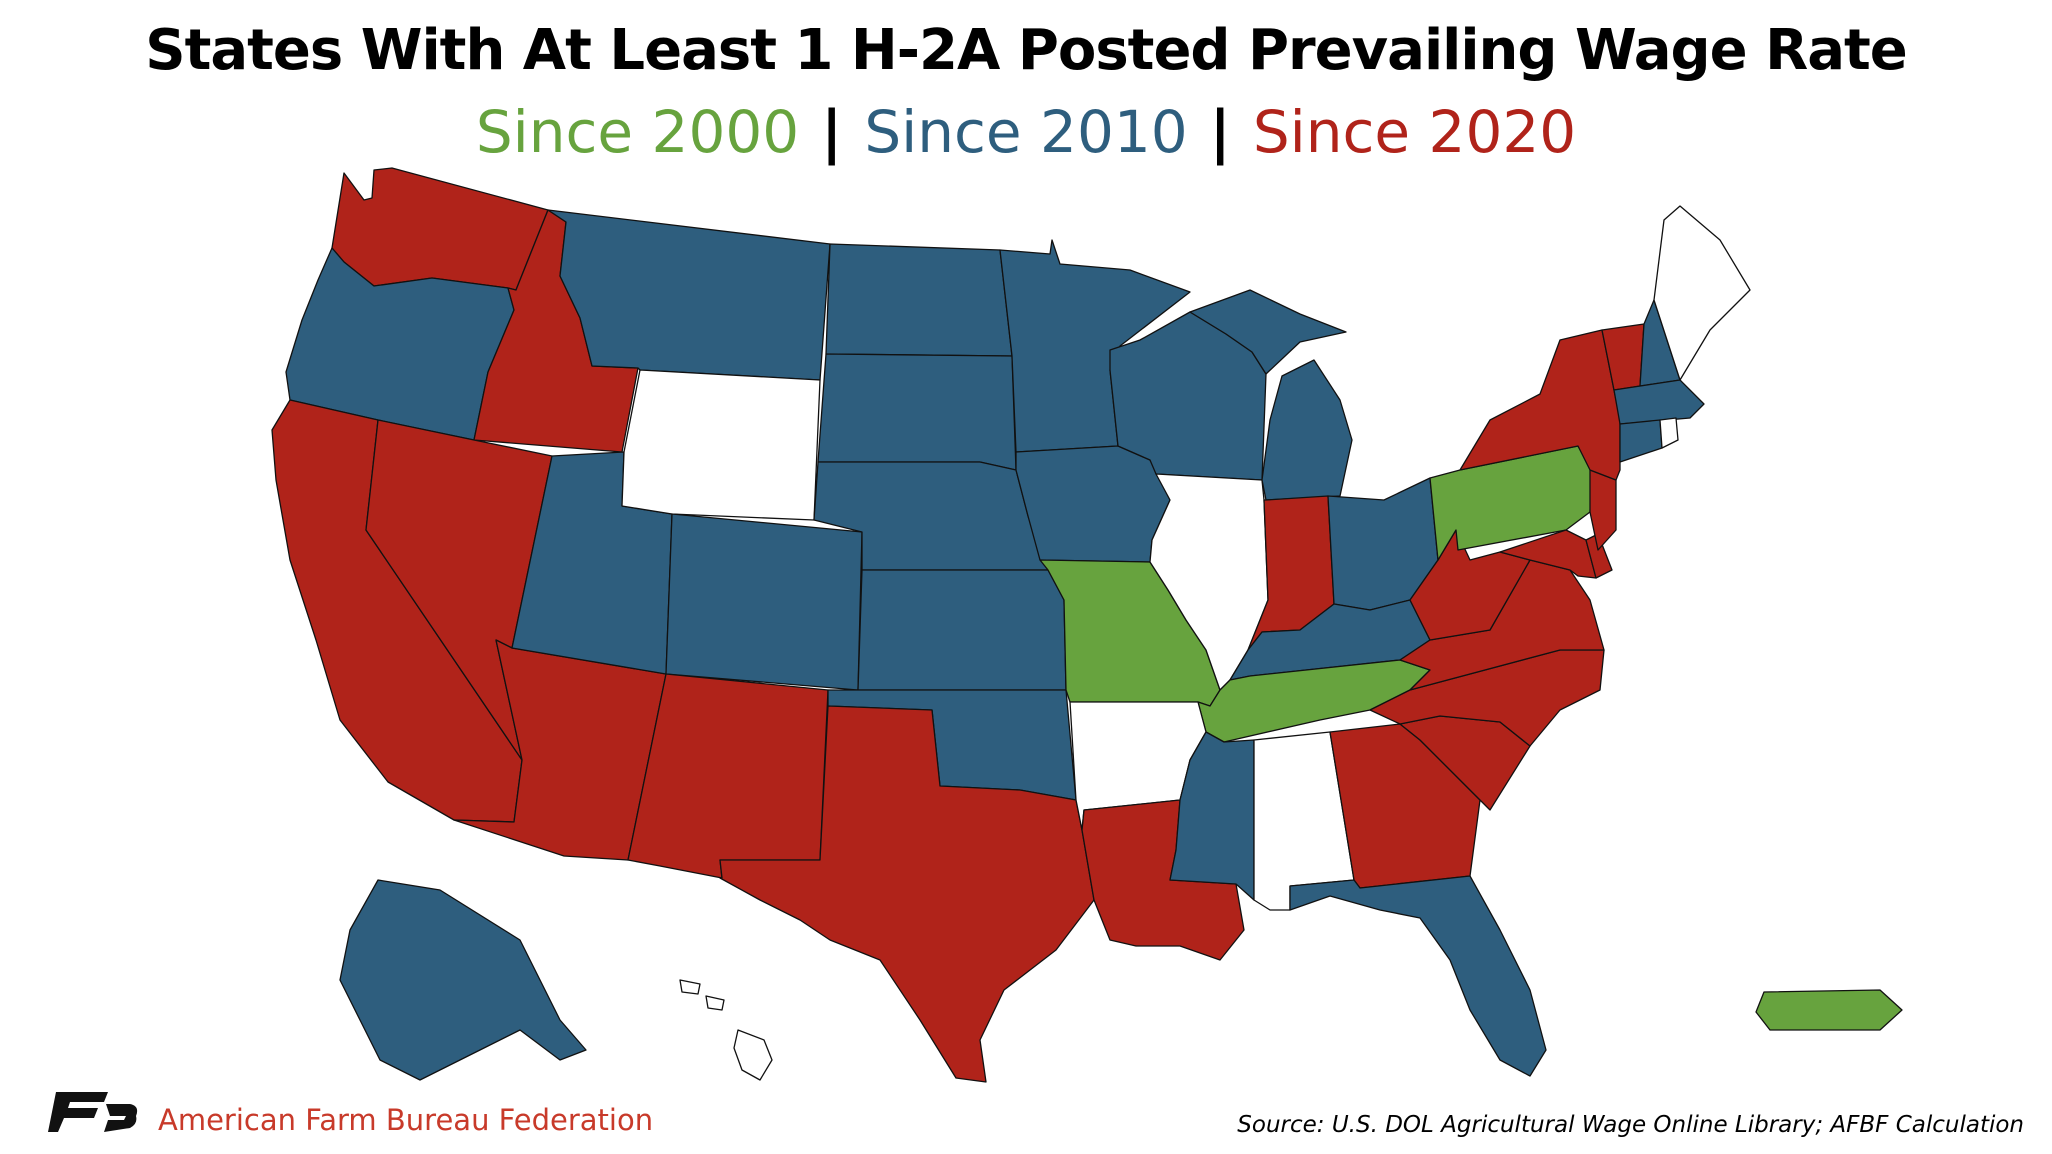 This screenshot has width=2052, height=1154. I want to click on state-kansas, so click(962, 630).